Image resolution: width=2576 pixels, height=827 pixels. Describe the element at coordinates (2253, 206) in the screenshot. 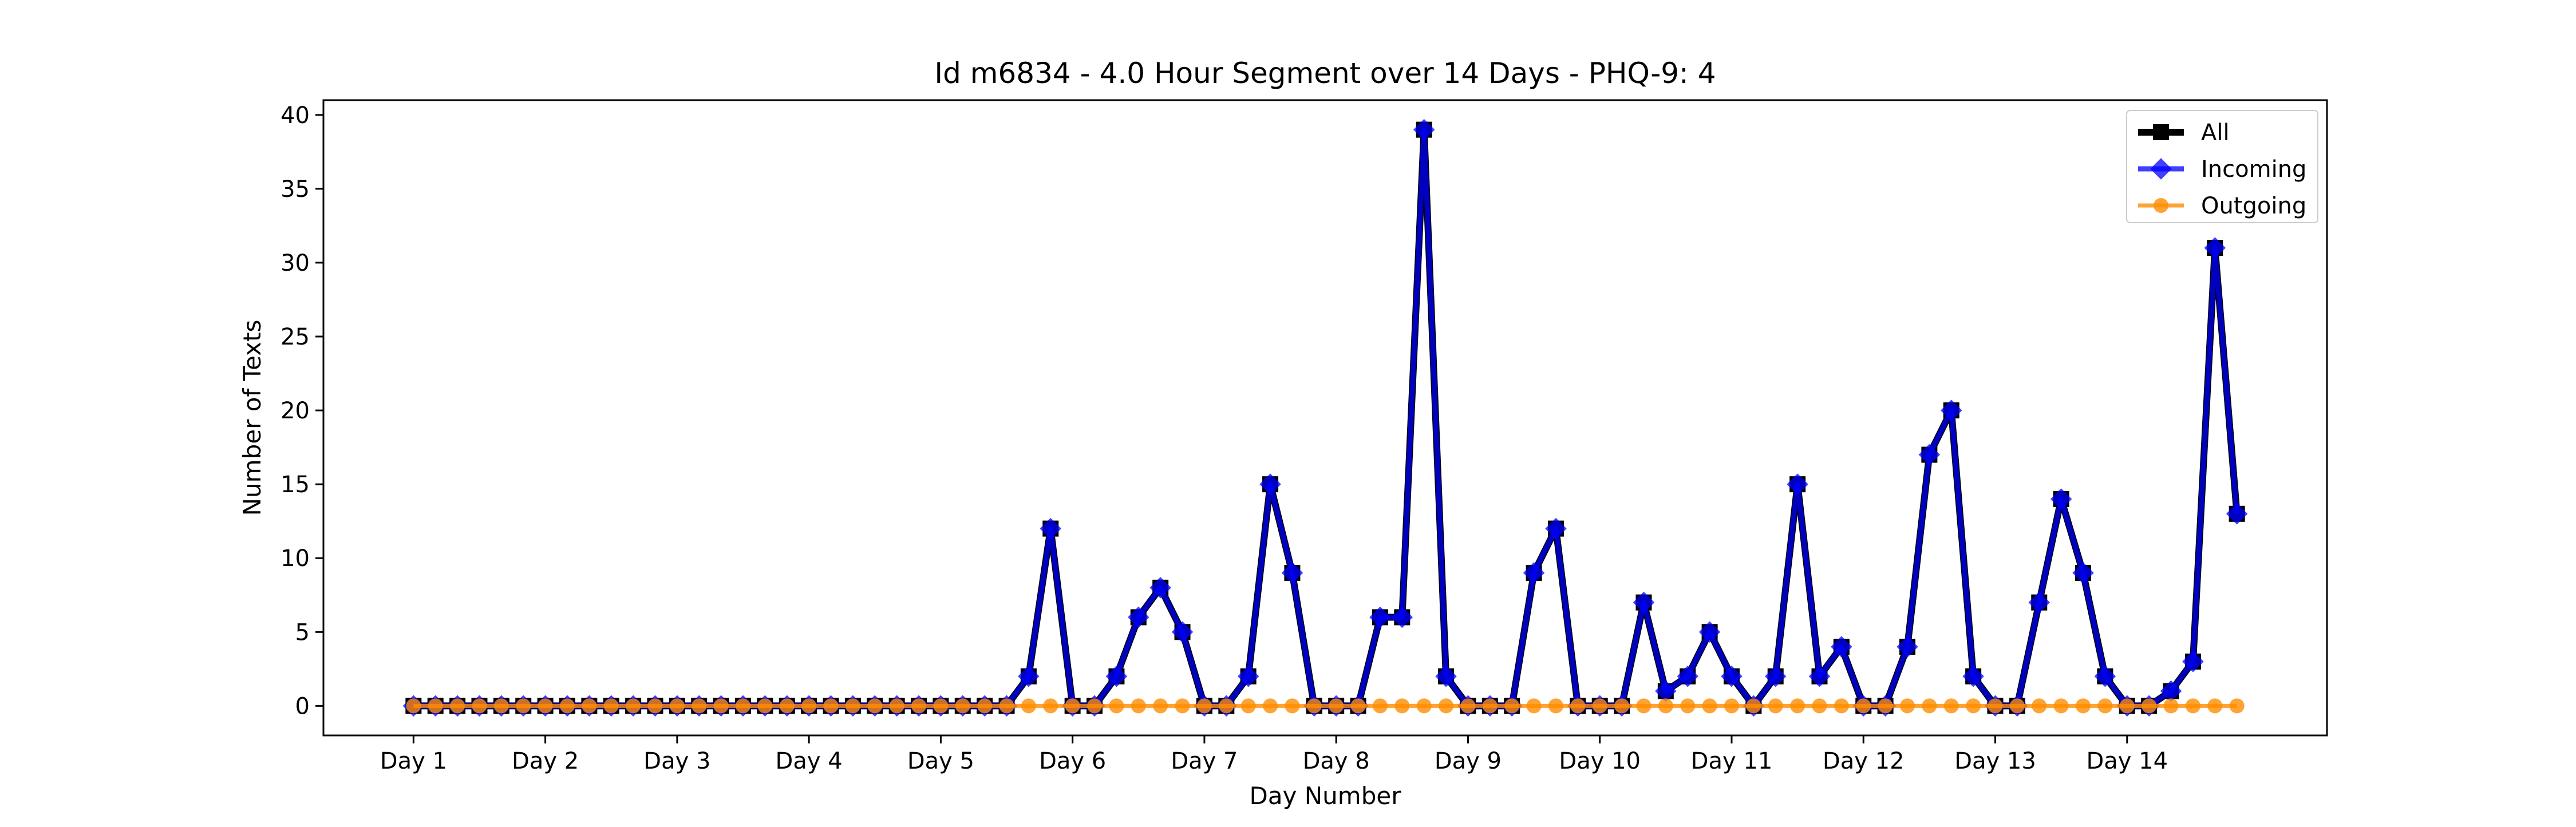

I see `legend-label: Outgoing` at that location.